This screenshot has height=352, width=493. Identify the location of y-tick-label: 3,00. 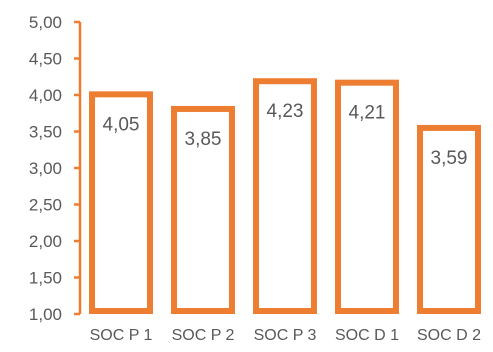
(45, 168).